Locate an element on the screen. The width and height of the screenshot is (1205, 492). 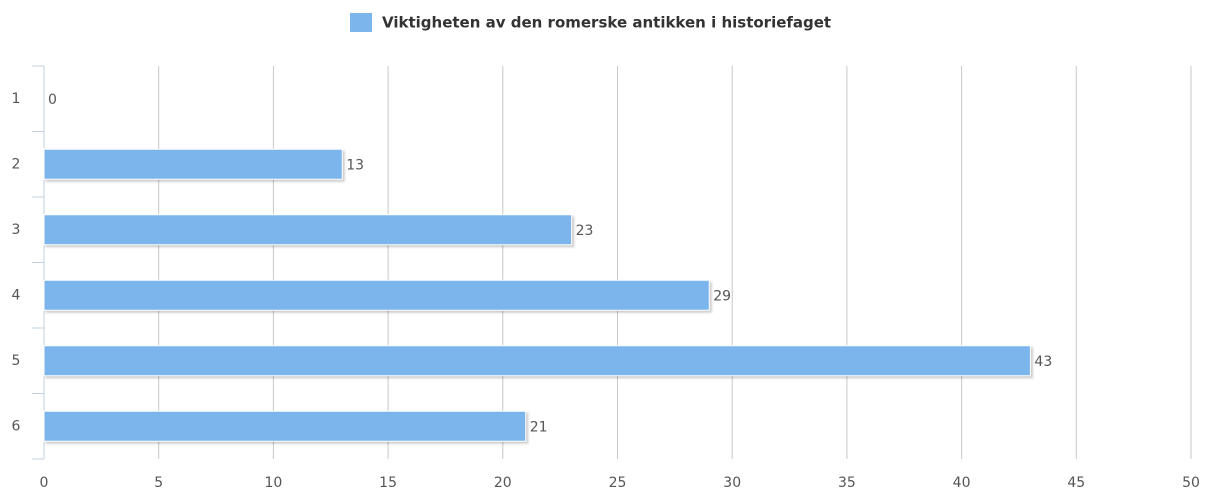
x-tick-label: 15 is located at coordinates (388, 483).